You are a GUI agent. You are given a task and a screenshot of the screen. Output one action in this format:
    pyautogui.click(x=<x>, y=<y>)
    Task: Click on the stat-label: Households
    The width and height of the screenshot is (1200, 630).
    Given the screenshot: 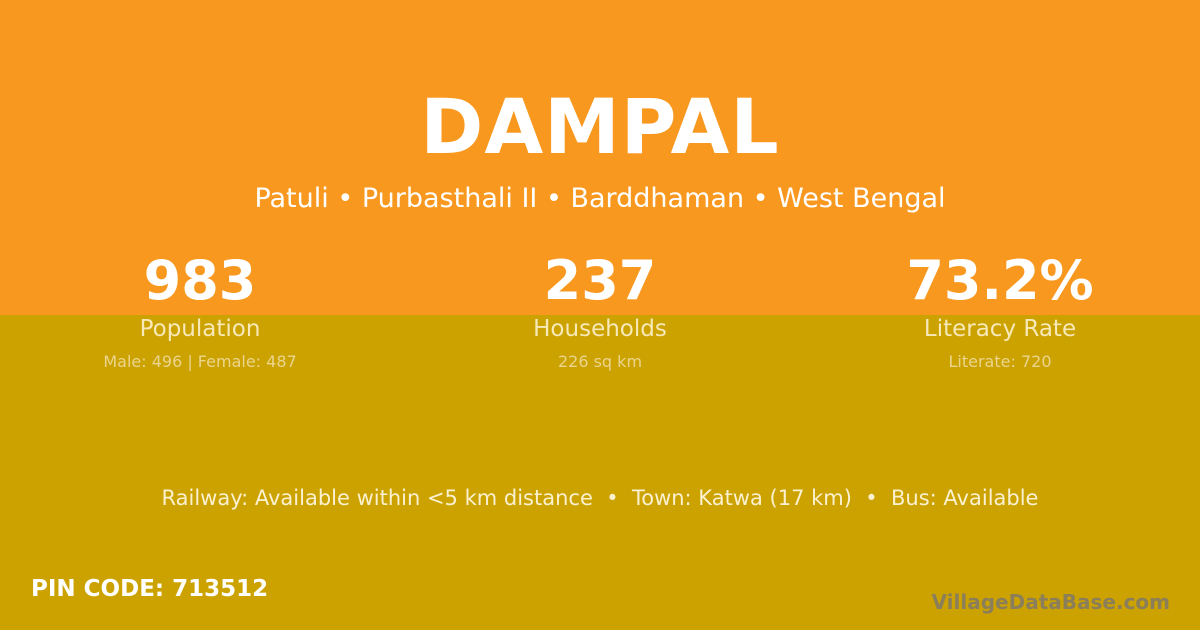 What is the action you would take?
    pyautogui.click(x=600, y=329)
    